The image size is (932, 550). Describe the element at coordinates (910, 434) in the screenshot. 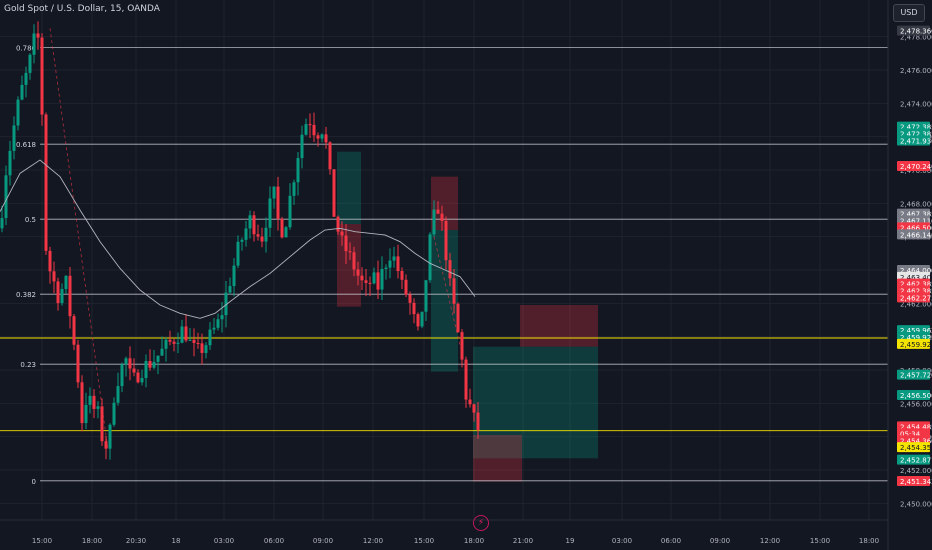

I see `price-label-text: 05:34` at that location.